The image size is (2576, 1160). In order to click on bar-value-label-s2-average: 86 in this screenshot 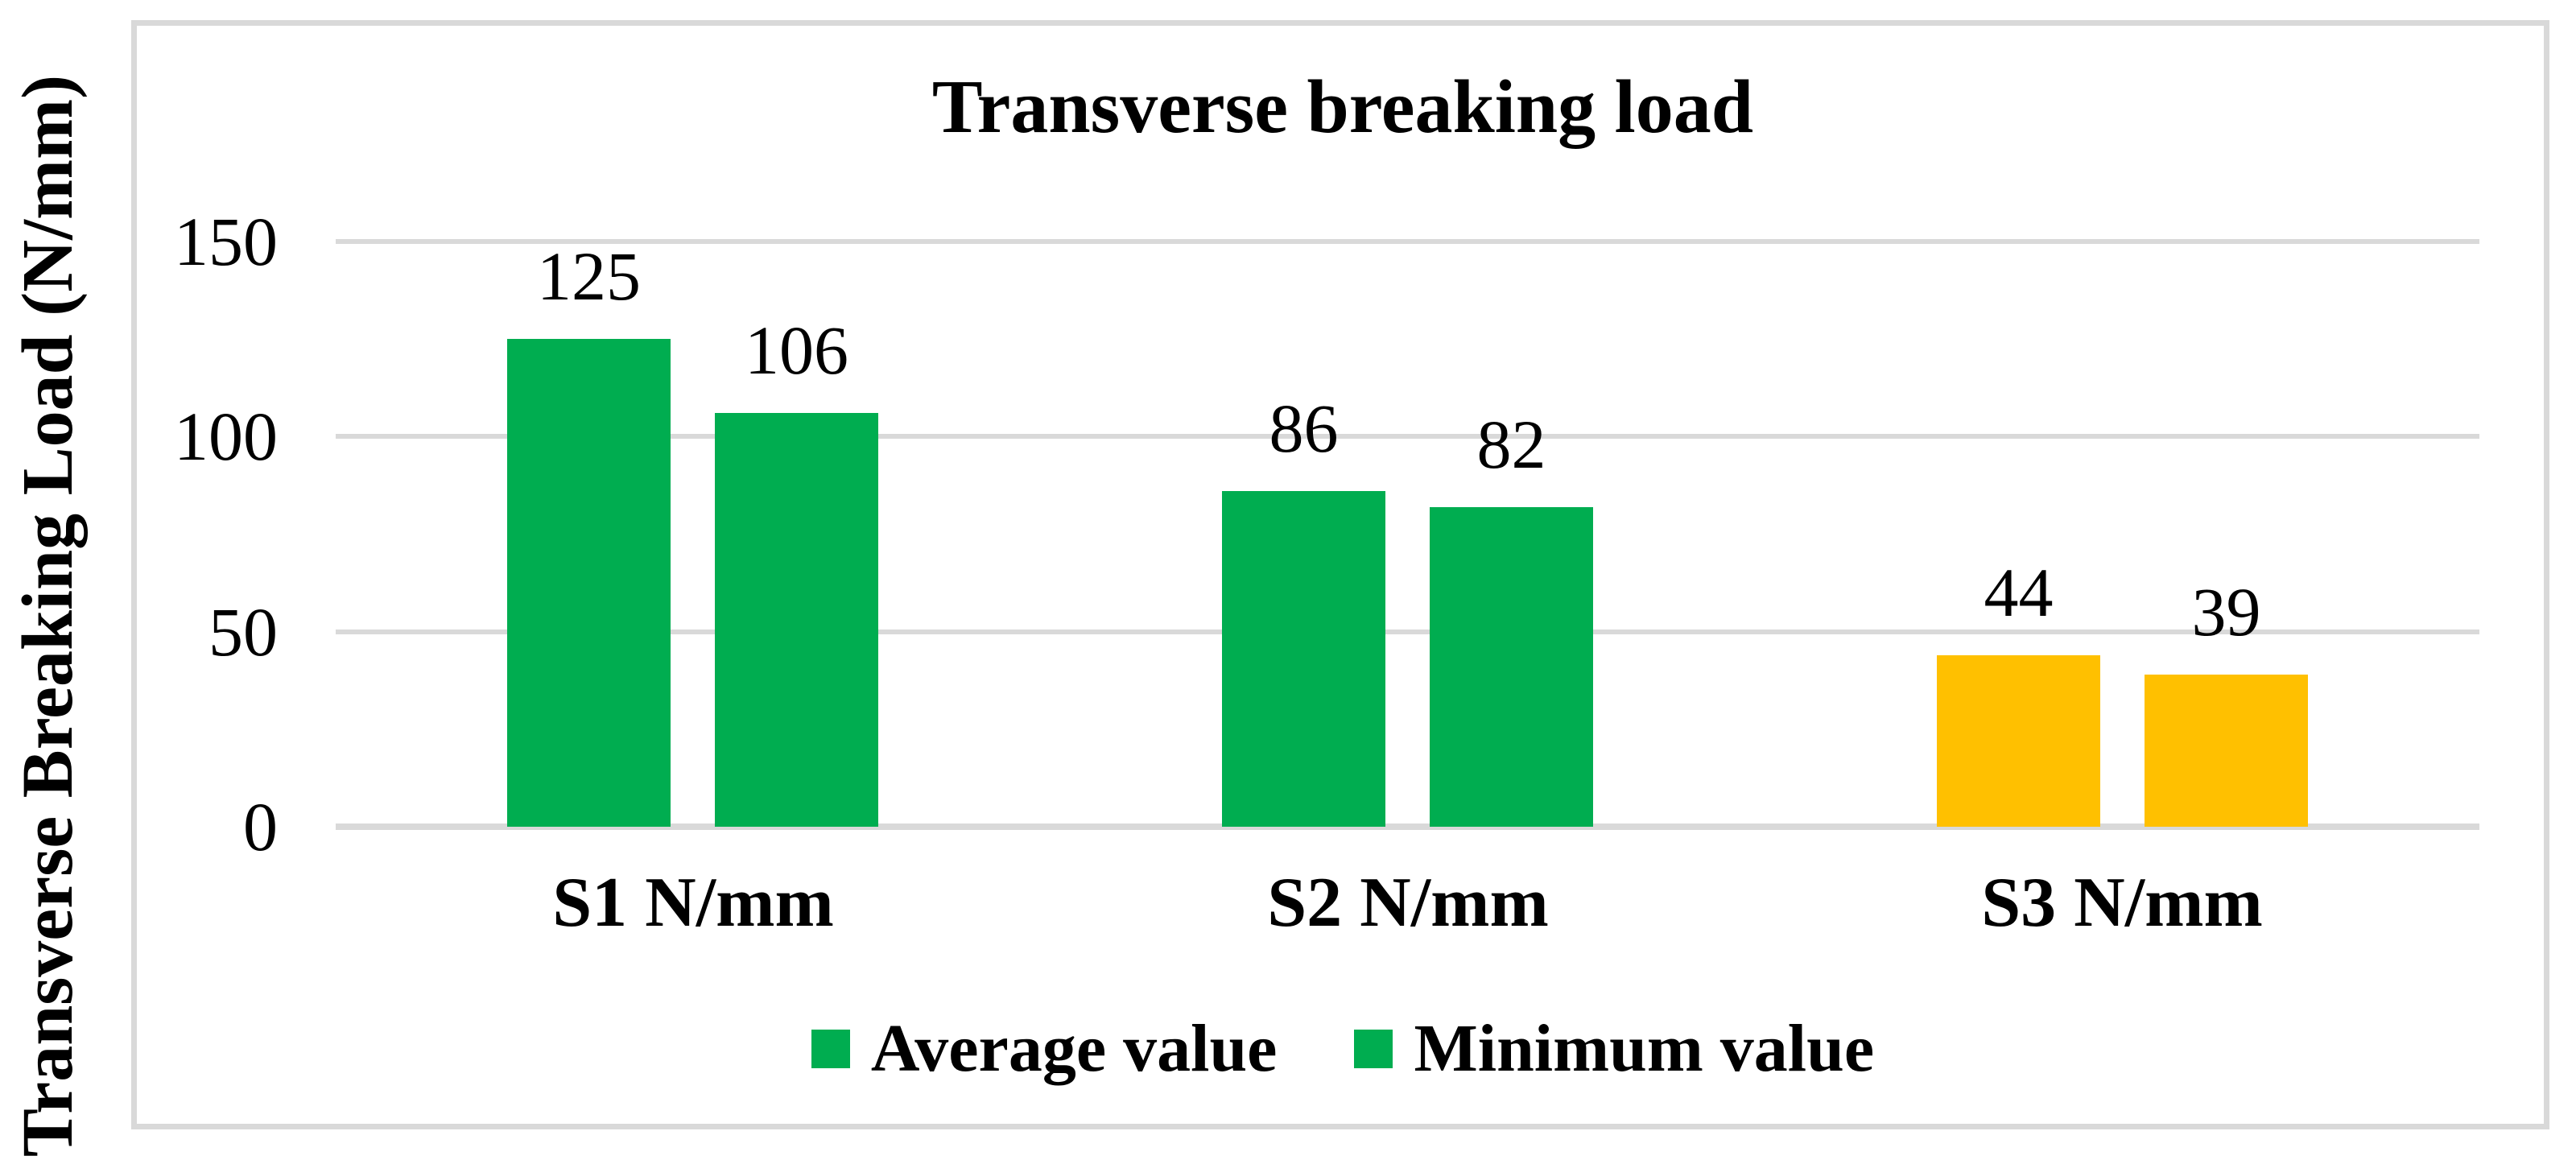, I will do `click(1304, 428)`.